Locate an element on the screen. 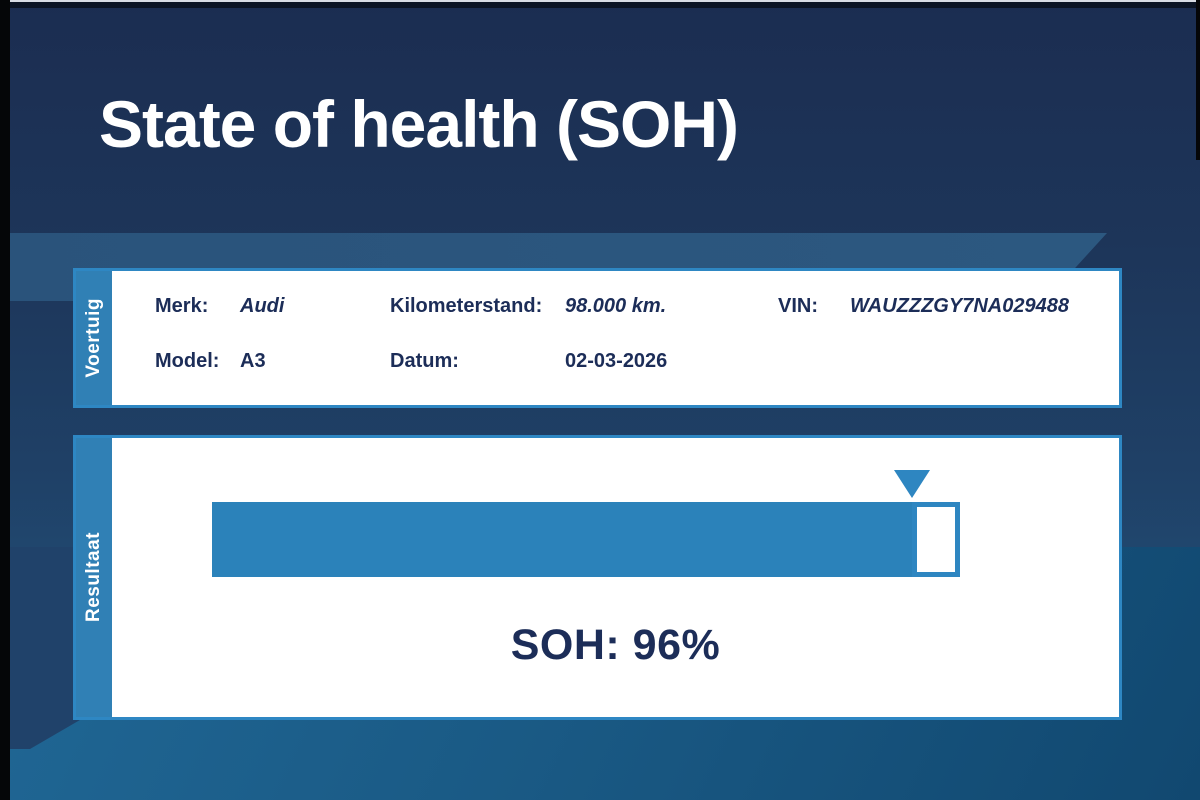 The width and height of the screenshot is (1200, 800). right-black-strip is located at coordinates (1198, 80).